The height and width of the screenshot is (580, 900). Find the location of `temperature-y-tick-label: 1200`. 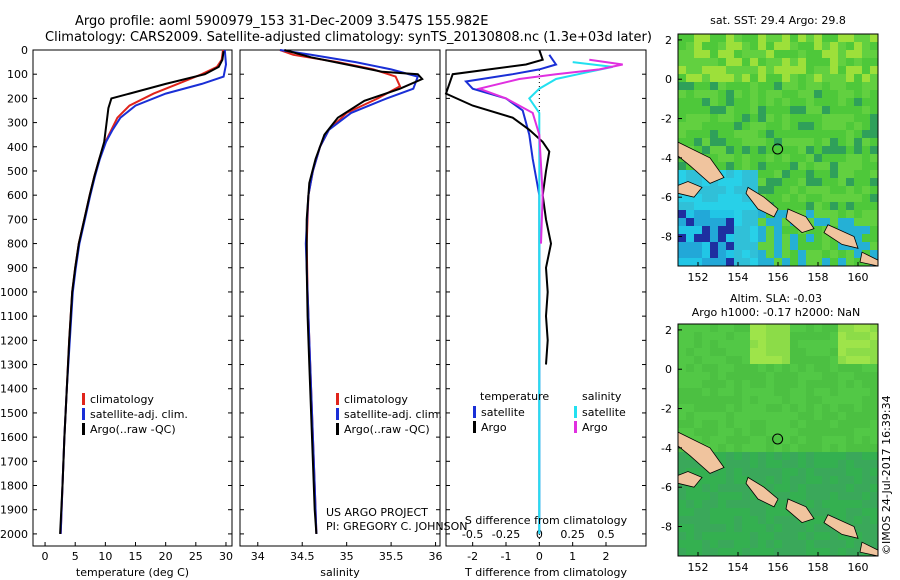

temperature-y-tick-label: 1200 is located at coordinates (14, 340).